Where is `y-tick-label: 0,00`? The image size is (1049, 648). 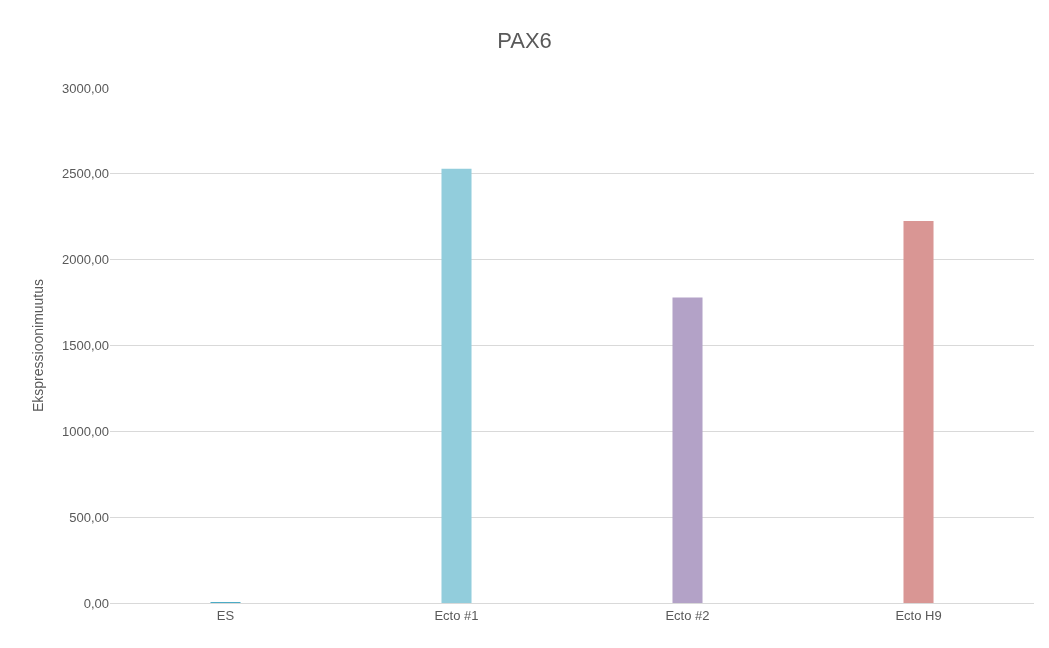 y-tick-label: 0,00 is located at coordinates (96, 603).